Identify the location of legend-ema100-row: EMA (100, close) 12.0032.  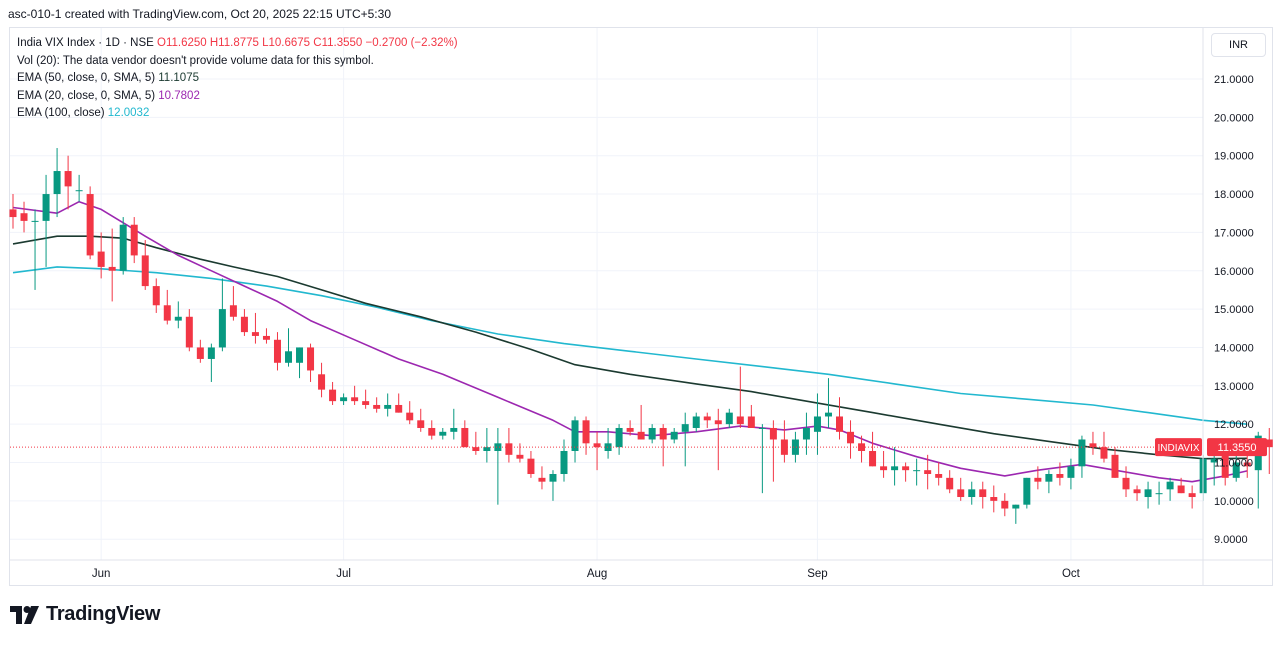
(237, 114).